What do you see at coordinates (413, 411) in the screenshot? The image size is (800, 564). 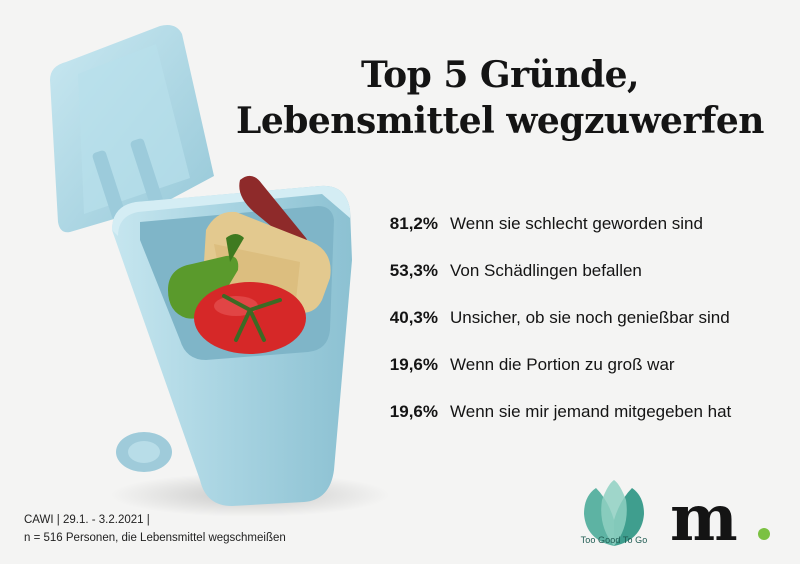 I see `reason-value-5: 19,6%` at bounding box center [413, 411].